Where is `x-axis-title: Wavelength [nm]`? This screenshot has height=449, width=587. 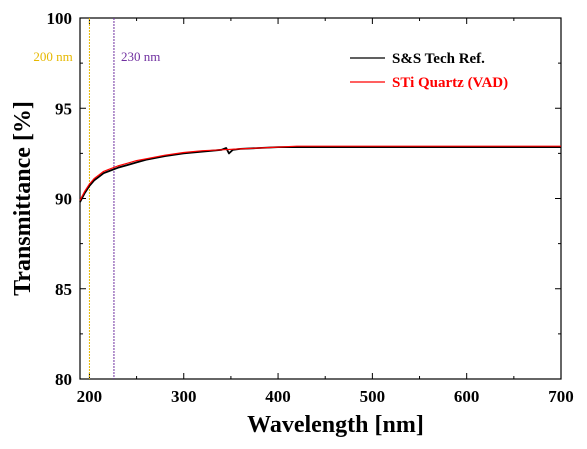 x-axis-title: Wavelength [nm] is located at coordinates (335, 425).